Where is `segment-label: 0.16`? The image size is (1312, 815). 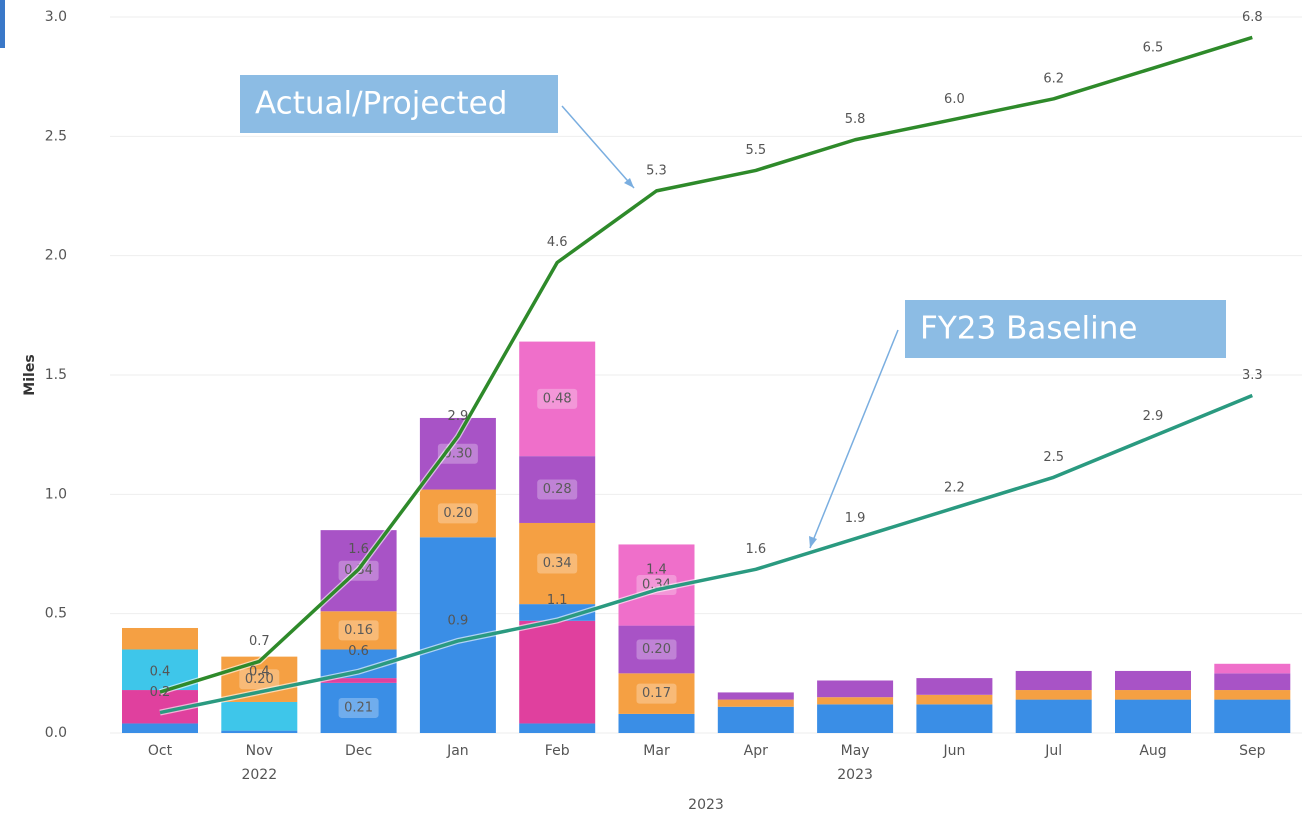 segment-label: 0.16 is located at coordinates (358, 630).